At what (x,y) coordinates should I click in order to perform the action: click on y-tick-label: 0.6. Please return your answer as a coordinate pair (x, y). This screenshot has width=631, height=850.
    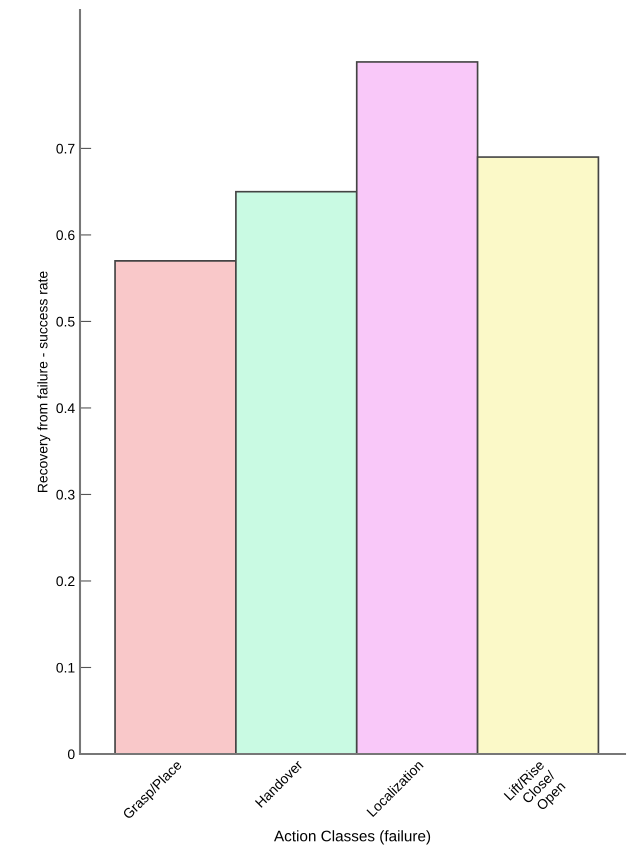
    Looking at the image, I should click on (65, 235).